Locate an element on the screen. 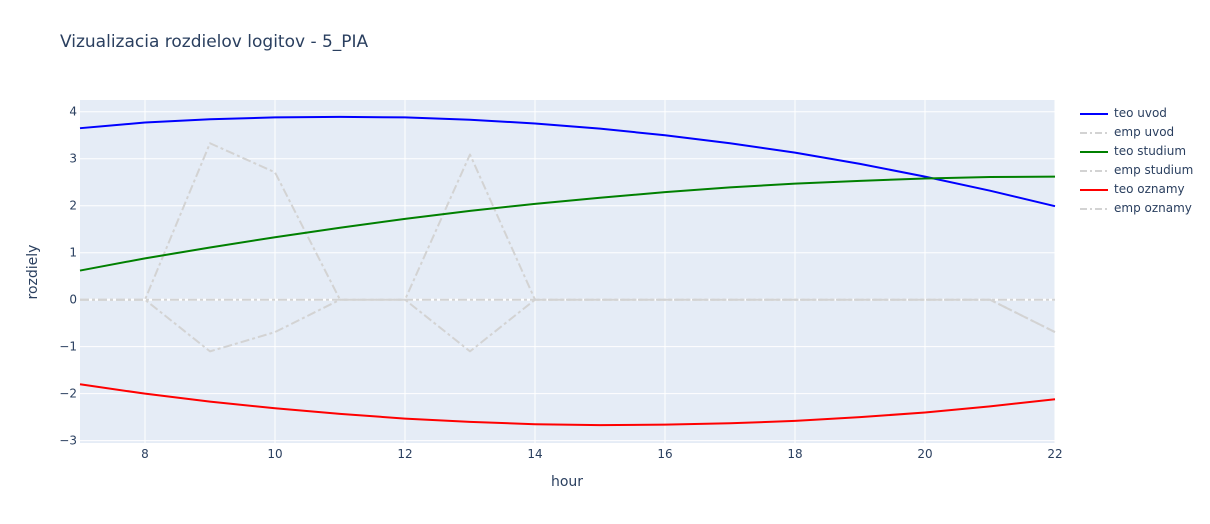 This screenshot has height=524, width=1210. x-tick-label: 22 is located at coordinates (1054, 454).